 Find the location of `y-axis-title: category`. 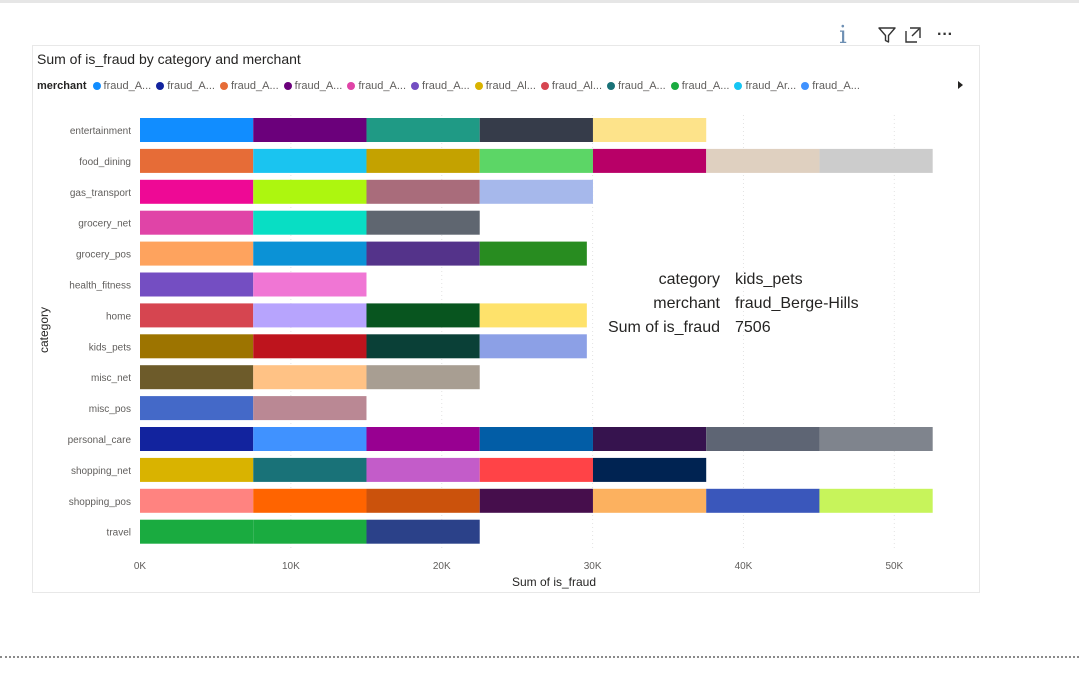

y-axis-title: category is located at coordinates (44, 330).